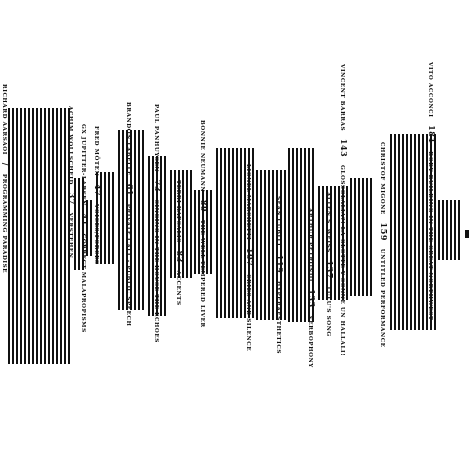 This screenshot has height=465, width=475. What do you see at coordinates (314, 288) in the screenshot?
I see `entry-label-petronio: Arthur Petronio 133 Verbophony` at bounding box center [314, 288].